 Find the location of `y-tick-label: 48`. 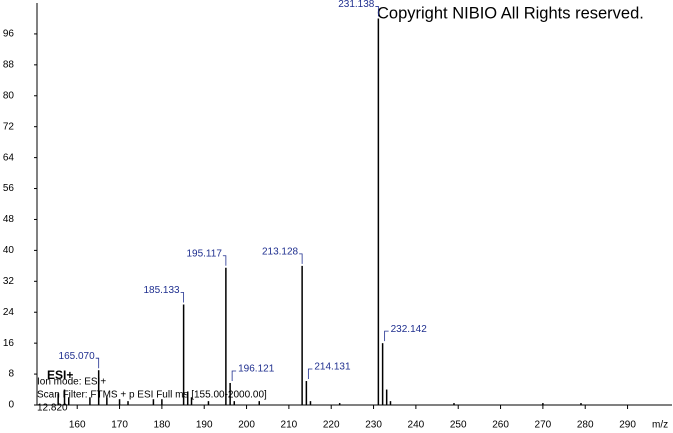

y-tick-label: 48 is located at coordinates (9, 219).